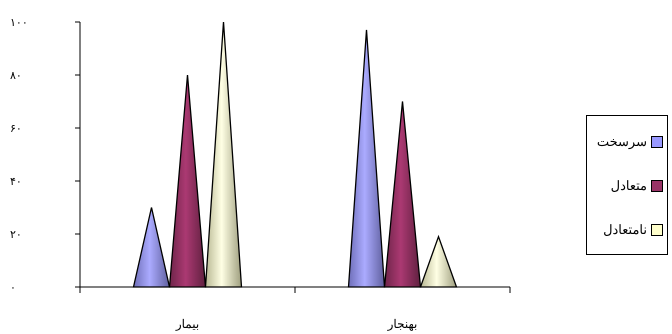 The image size is (672, 334). What do you see at coordinates (402, 324) in the screenshot?
I see `x-category-label-2: بهنجار` at bounding box center [402, 324].